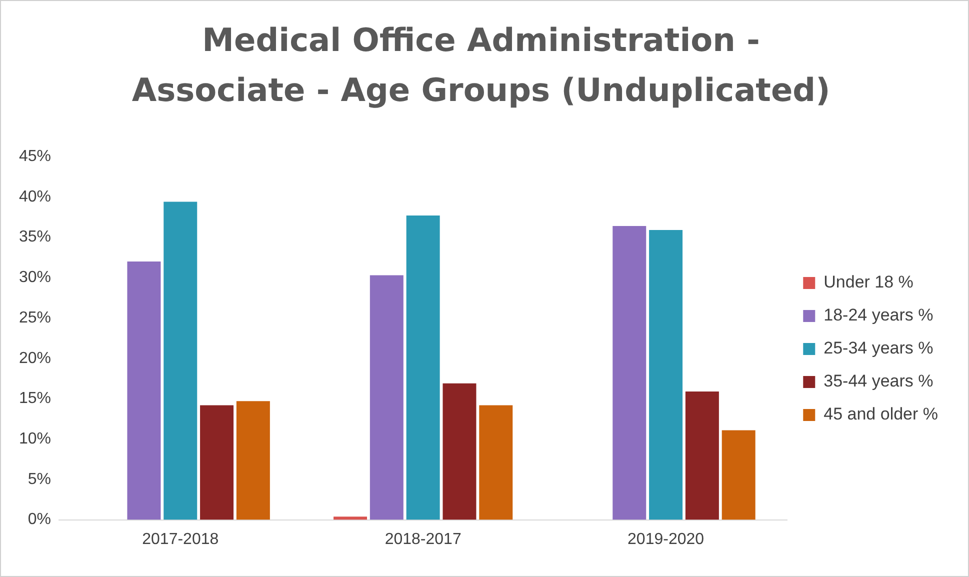 Image resolution: width=969 pixels, height=577 pixels. What do you see at coordinates (35, 237) in the screenshot?
I see `y-tick-label: 35%` at bounding box center [35, 237].